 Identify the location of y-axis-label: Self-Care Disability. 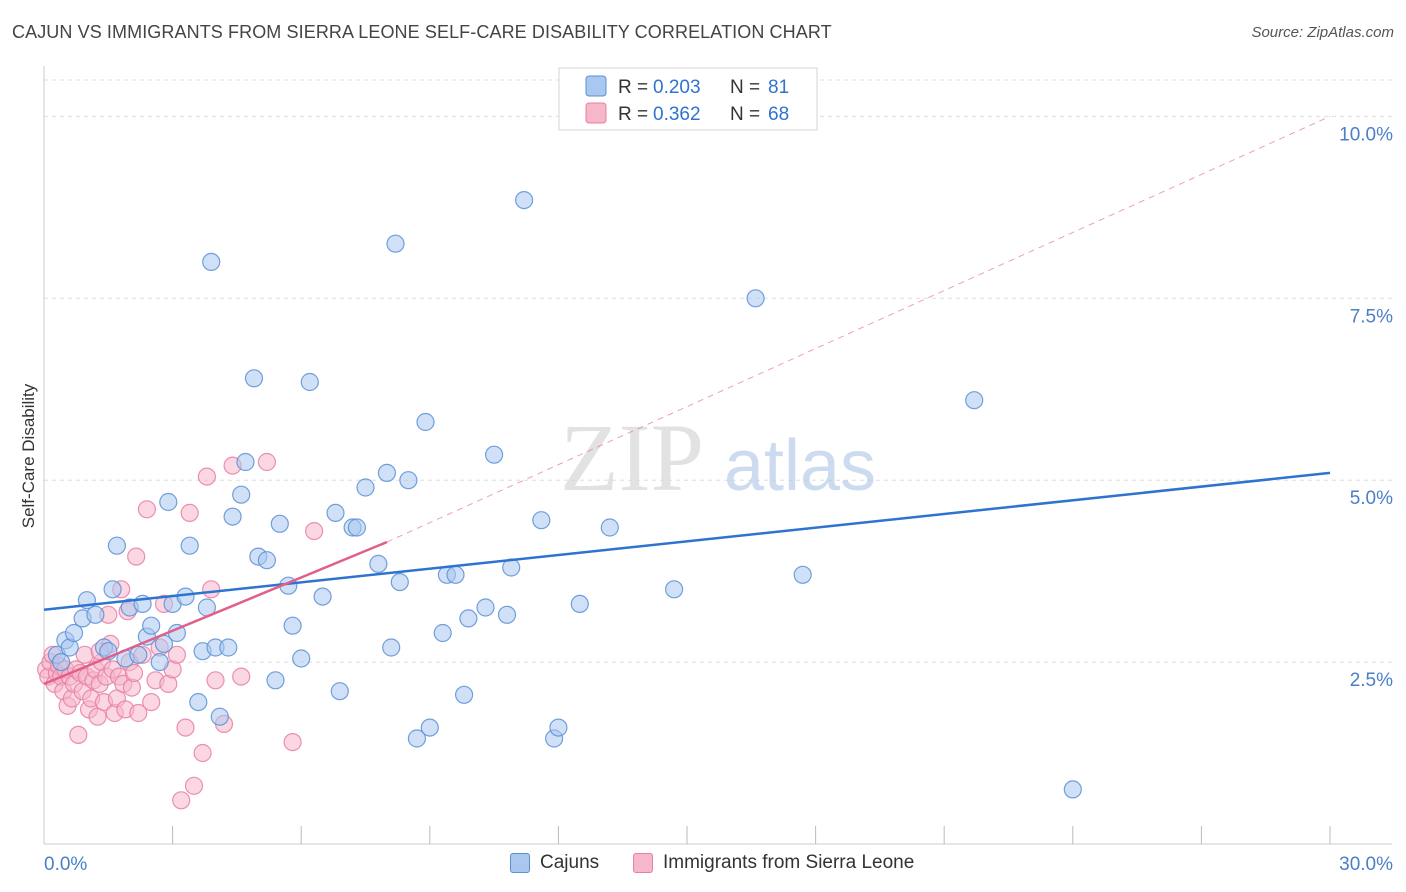
(28, 455).